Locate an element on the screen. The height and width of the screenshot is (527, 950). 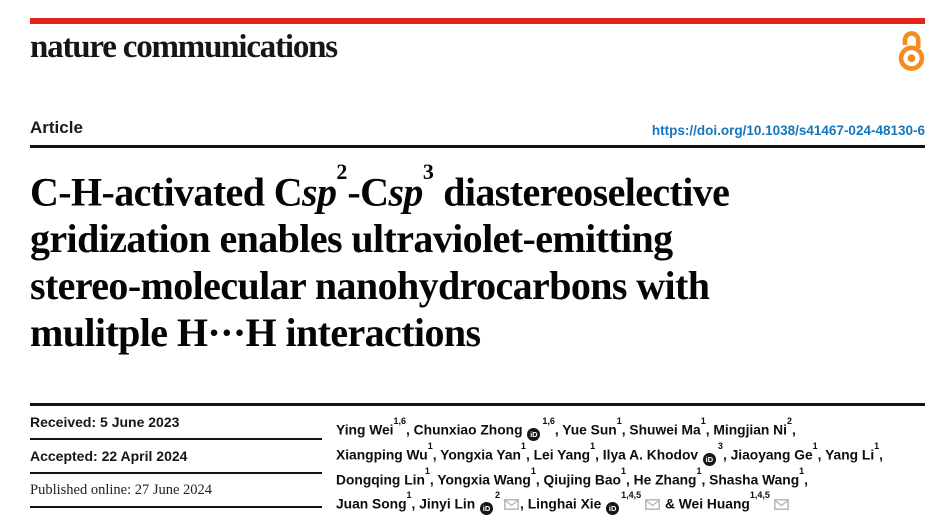
author-name: , Yang Li is located at coordinates (846, 455).